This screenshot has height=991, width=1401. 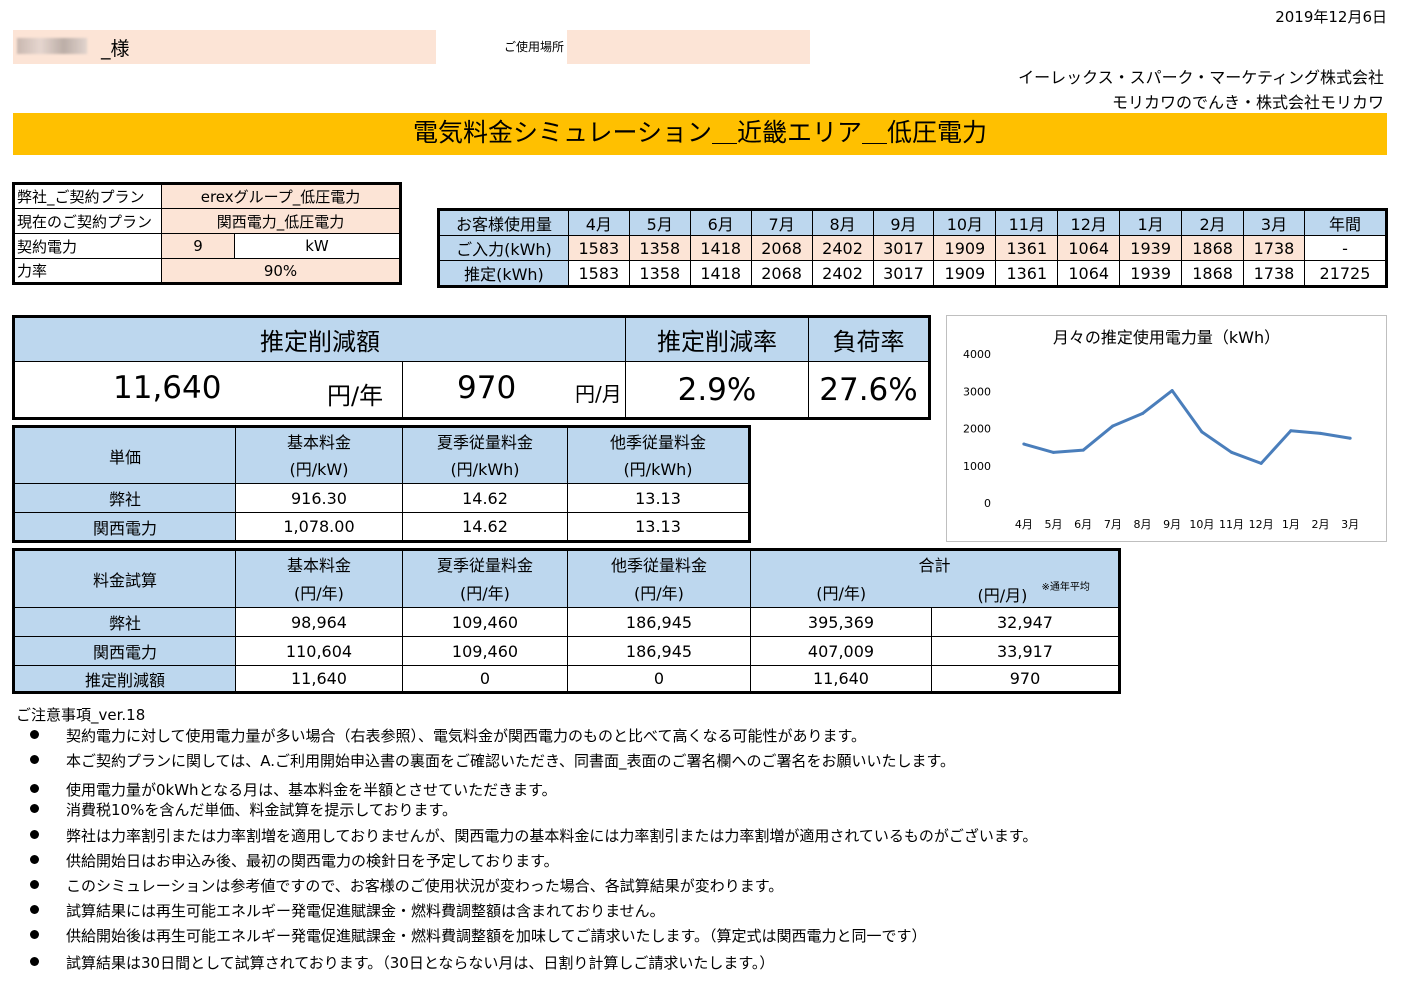 What do you see at coordinates (311, 790) in the screenshot?
I see `note-text: 使用電力量が0kWhとなる月は、基本料金を半額とさせていただきます。` at bounding box center [311, 790].